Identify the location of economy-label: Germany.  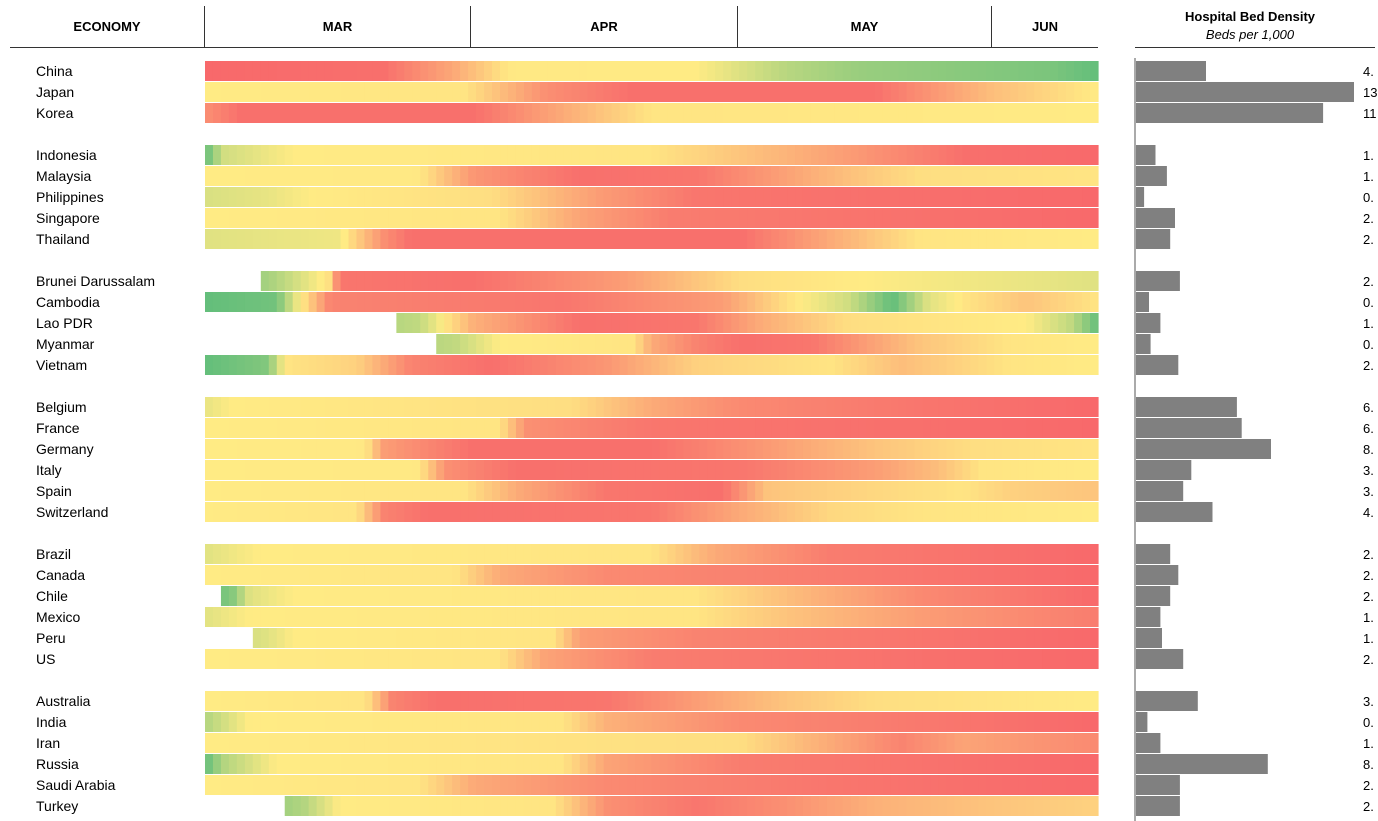
(65, 449).